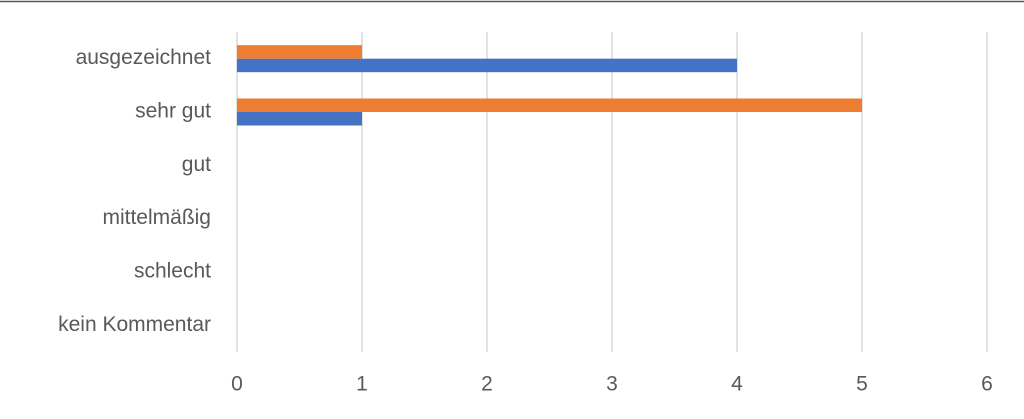 This screenshot has height=419, width=1024. What do you see at coordinates (134, 324) in the screenshot?
I see `y-tick-label: kein Kommentar` at bounding box center [134, 324].